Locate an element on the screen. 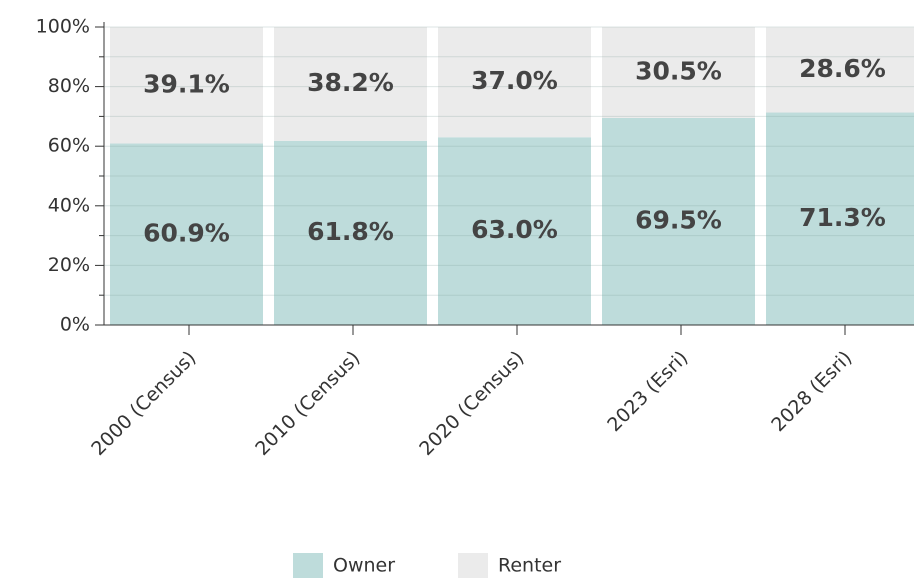  value-label: 30.5% is located at coordinates (678, 70).